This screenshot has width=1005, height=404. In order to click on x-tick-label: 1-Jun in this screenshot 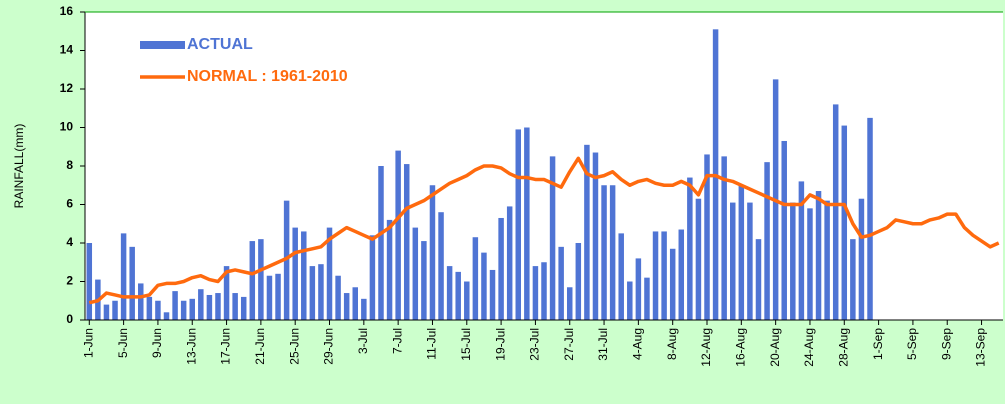, I will do `click(88, 343)`.